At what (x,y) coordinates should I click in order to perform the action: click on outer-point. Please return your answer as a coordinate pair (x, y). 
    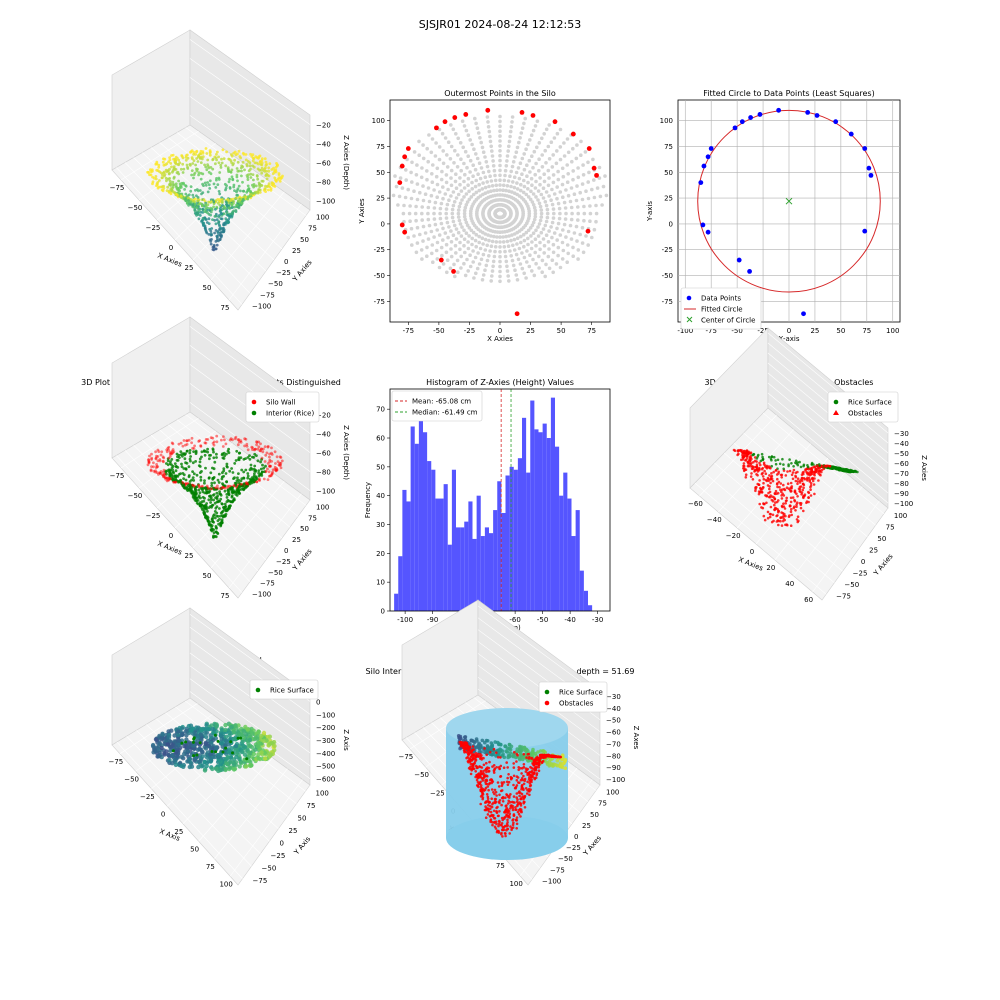
    Looking at the image, I should click on (517, 314).